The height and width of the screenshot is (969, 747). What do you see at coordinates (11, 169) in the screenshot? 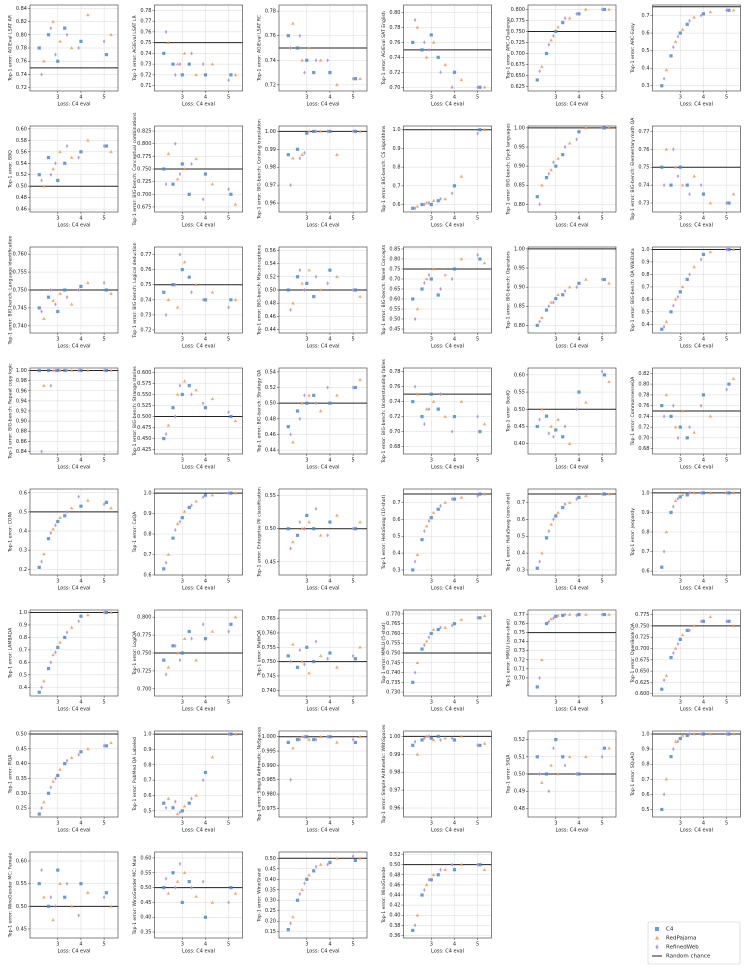
I see `y-axis-label: Top-1 error: BBQ` at bounding box center [11, 169].